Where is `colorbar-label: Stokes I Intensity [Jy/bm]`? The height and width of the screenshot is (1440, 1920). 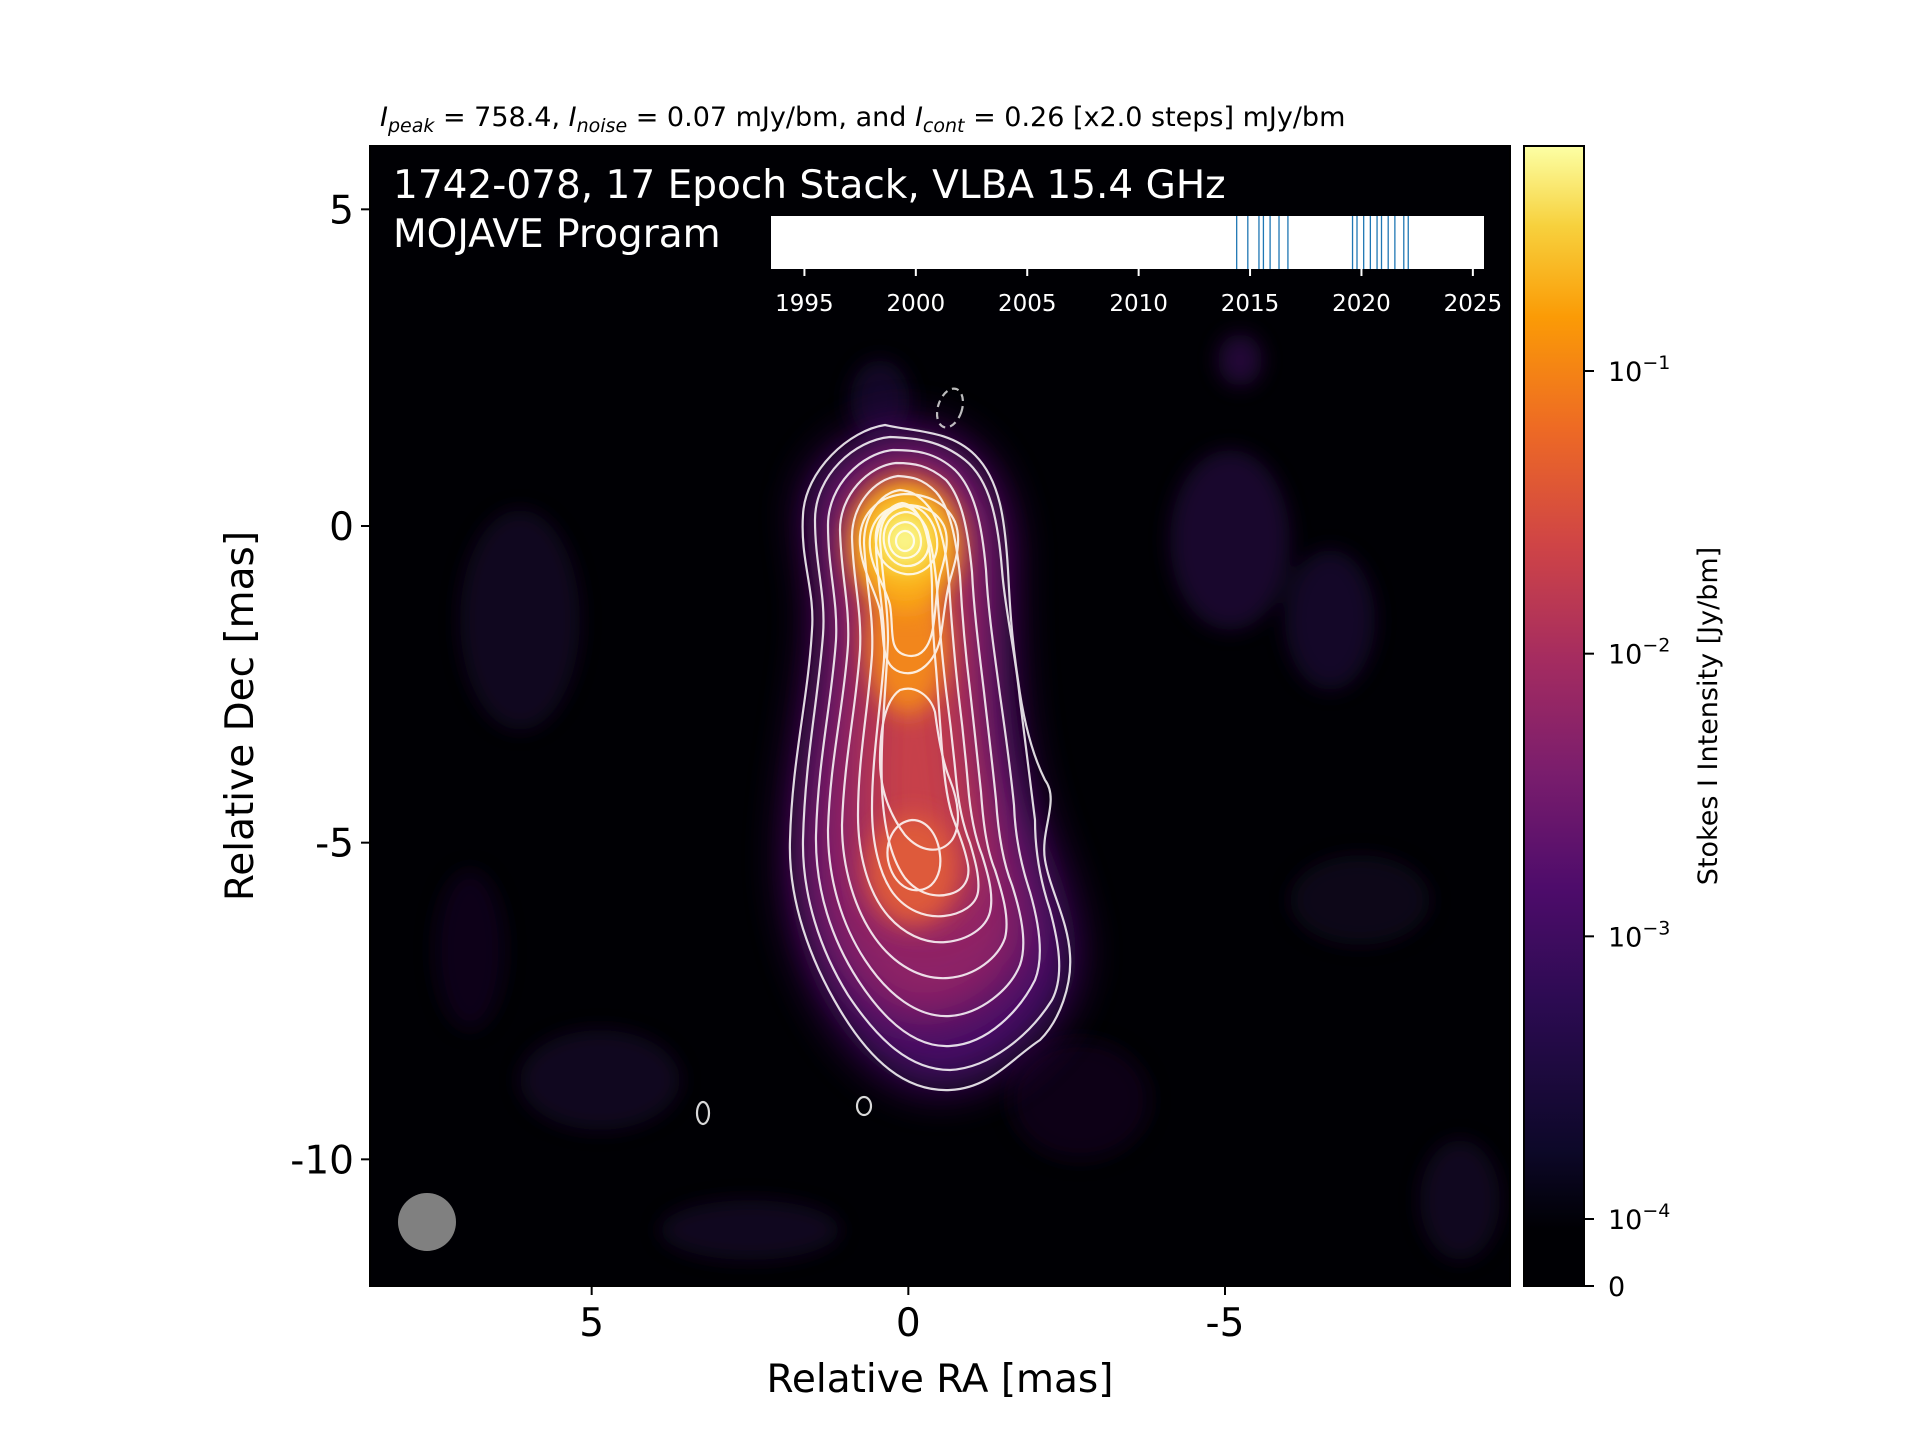 colorbar-label: Stokes I Intensity [Jy/bm] is located at coordinates (1708, 716).